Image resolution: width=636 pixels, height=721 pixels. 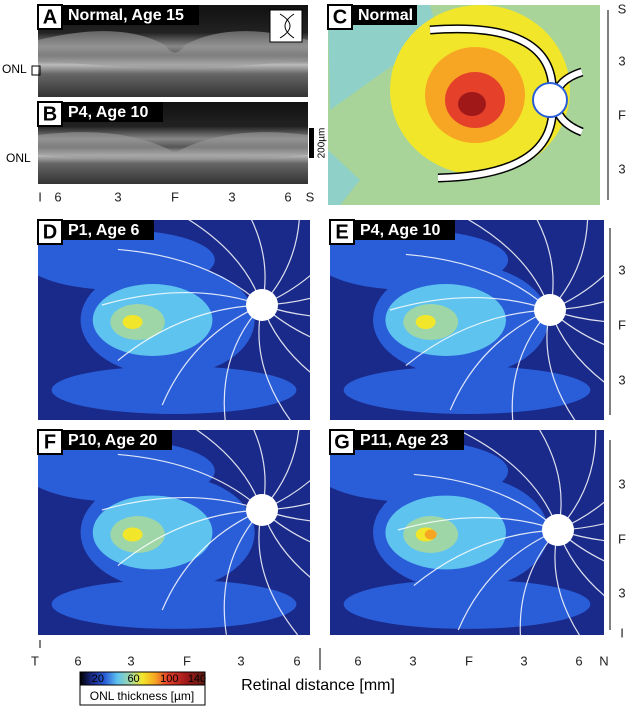 I want to click on scale-label: 200µm, so click(x=322, y=143).